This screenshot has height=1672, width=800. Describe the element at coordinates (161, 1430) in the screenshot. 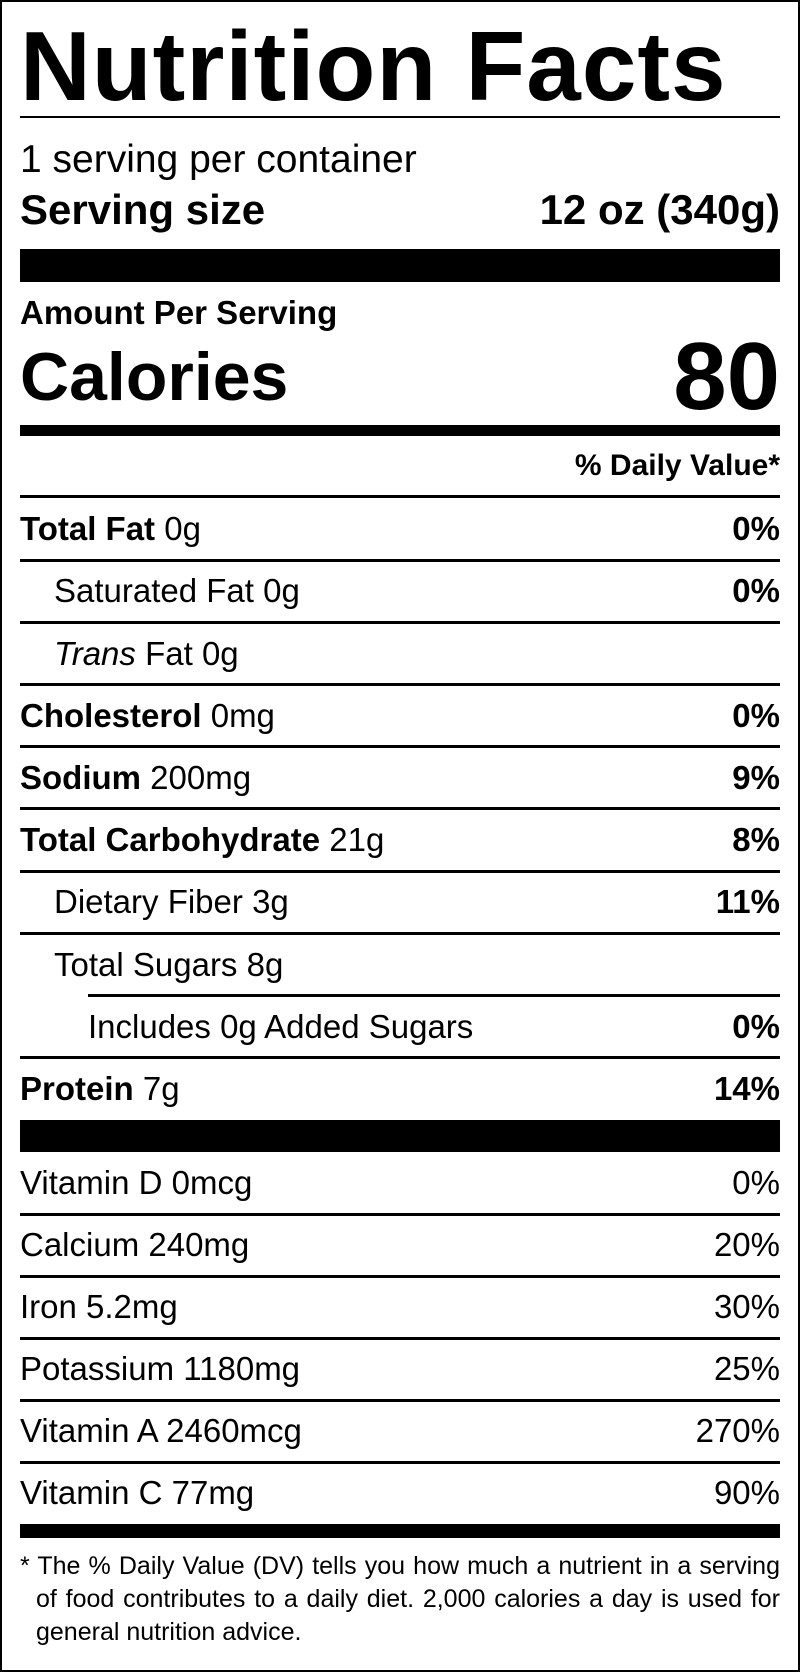

I see `vitamin-name: Vitamin A 2460mcg` at that location.